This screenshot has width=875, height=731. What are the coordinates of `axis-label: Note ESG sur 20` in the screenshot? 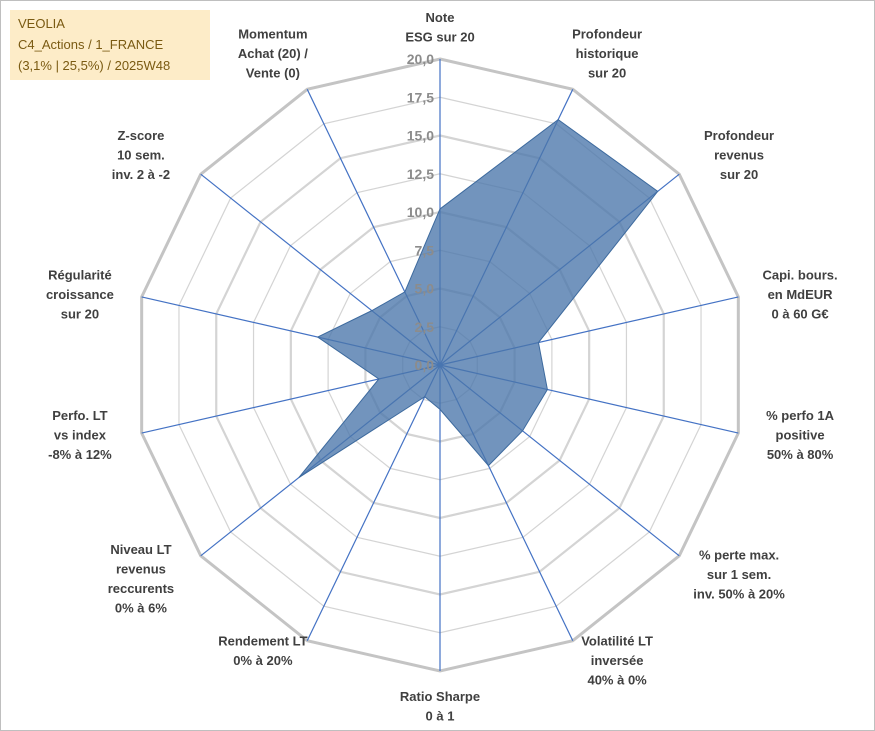 It's located at (439, 27).